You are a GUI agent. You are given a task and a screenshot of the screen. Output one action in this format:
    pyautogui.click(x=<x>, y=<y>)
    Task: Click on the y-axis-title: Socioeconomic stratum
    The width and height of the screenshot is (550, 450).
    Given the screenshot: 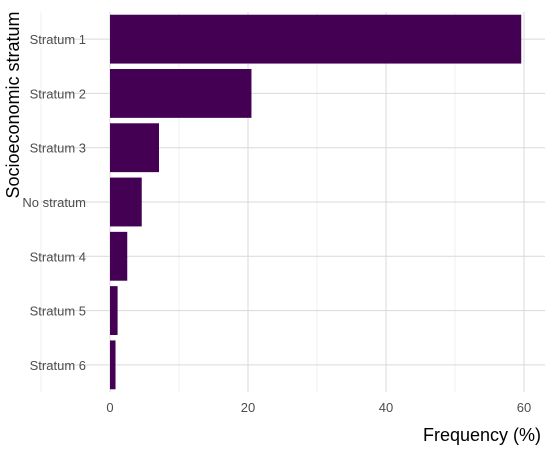 What is the action you would take?
    pyautogui.click(x=13, y=104)
    